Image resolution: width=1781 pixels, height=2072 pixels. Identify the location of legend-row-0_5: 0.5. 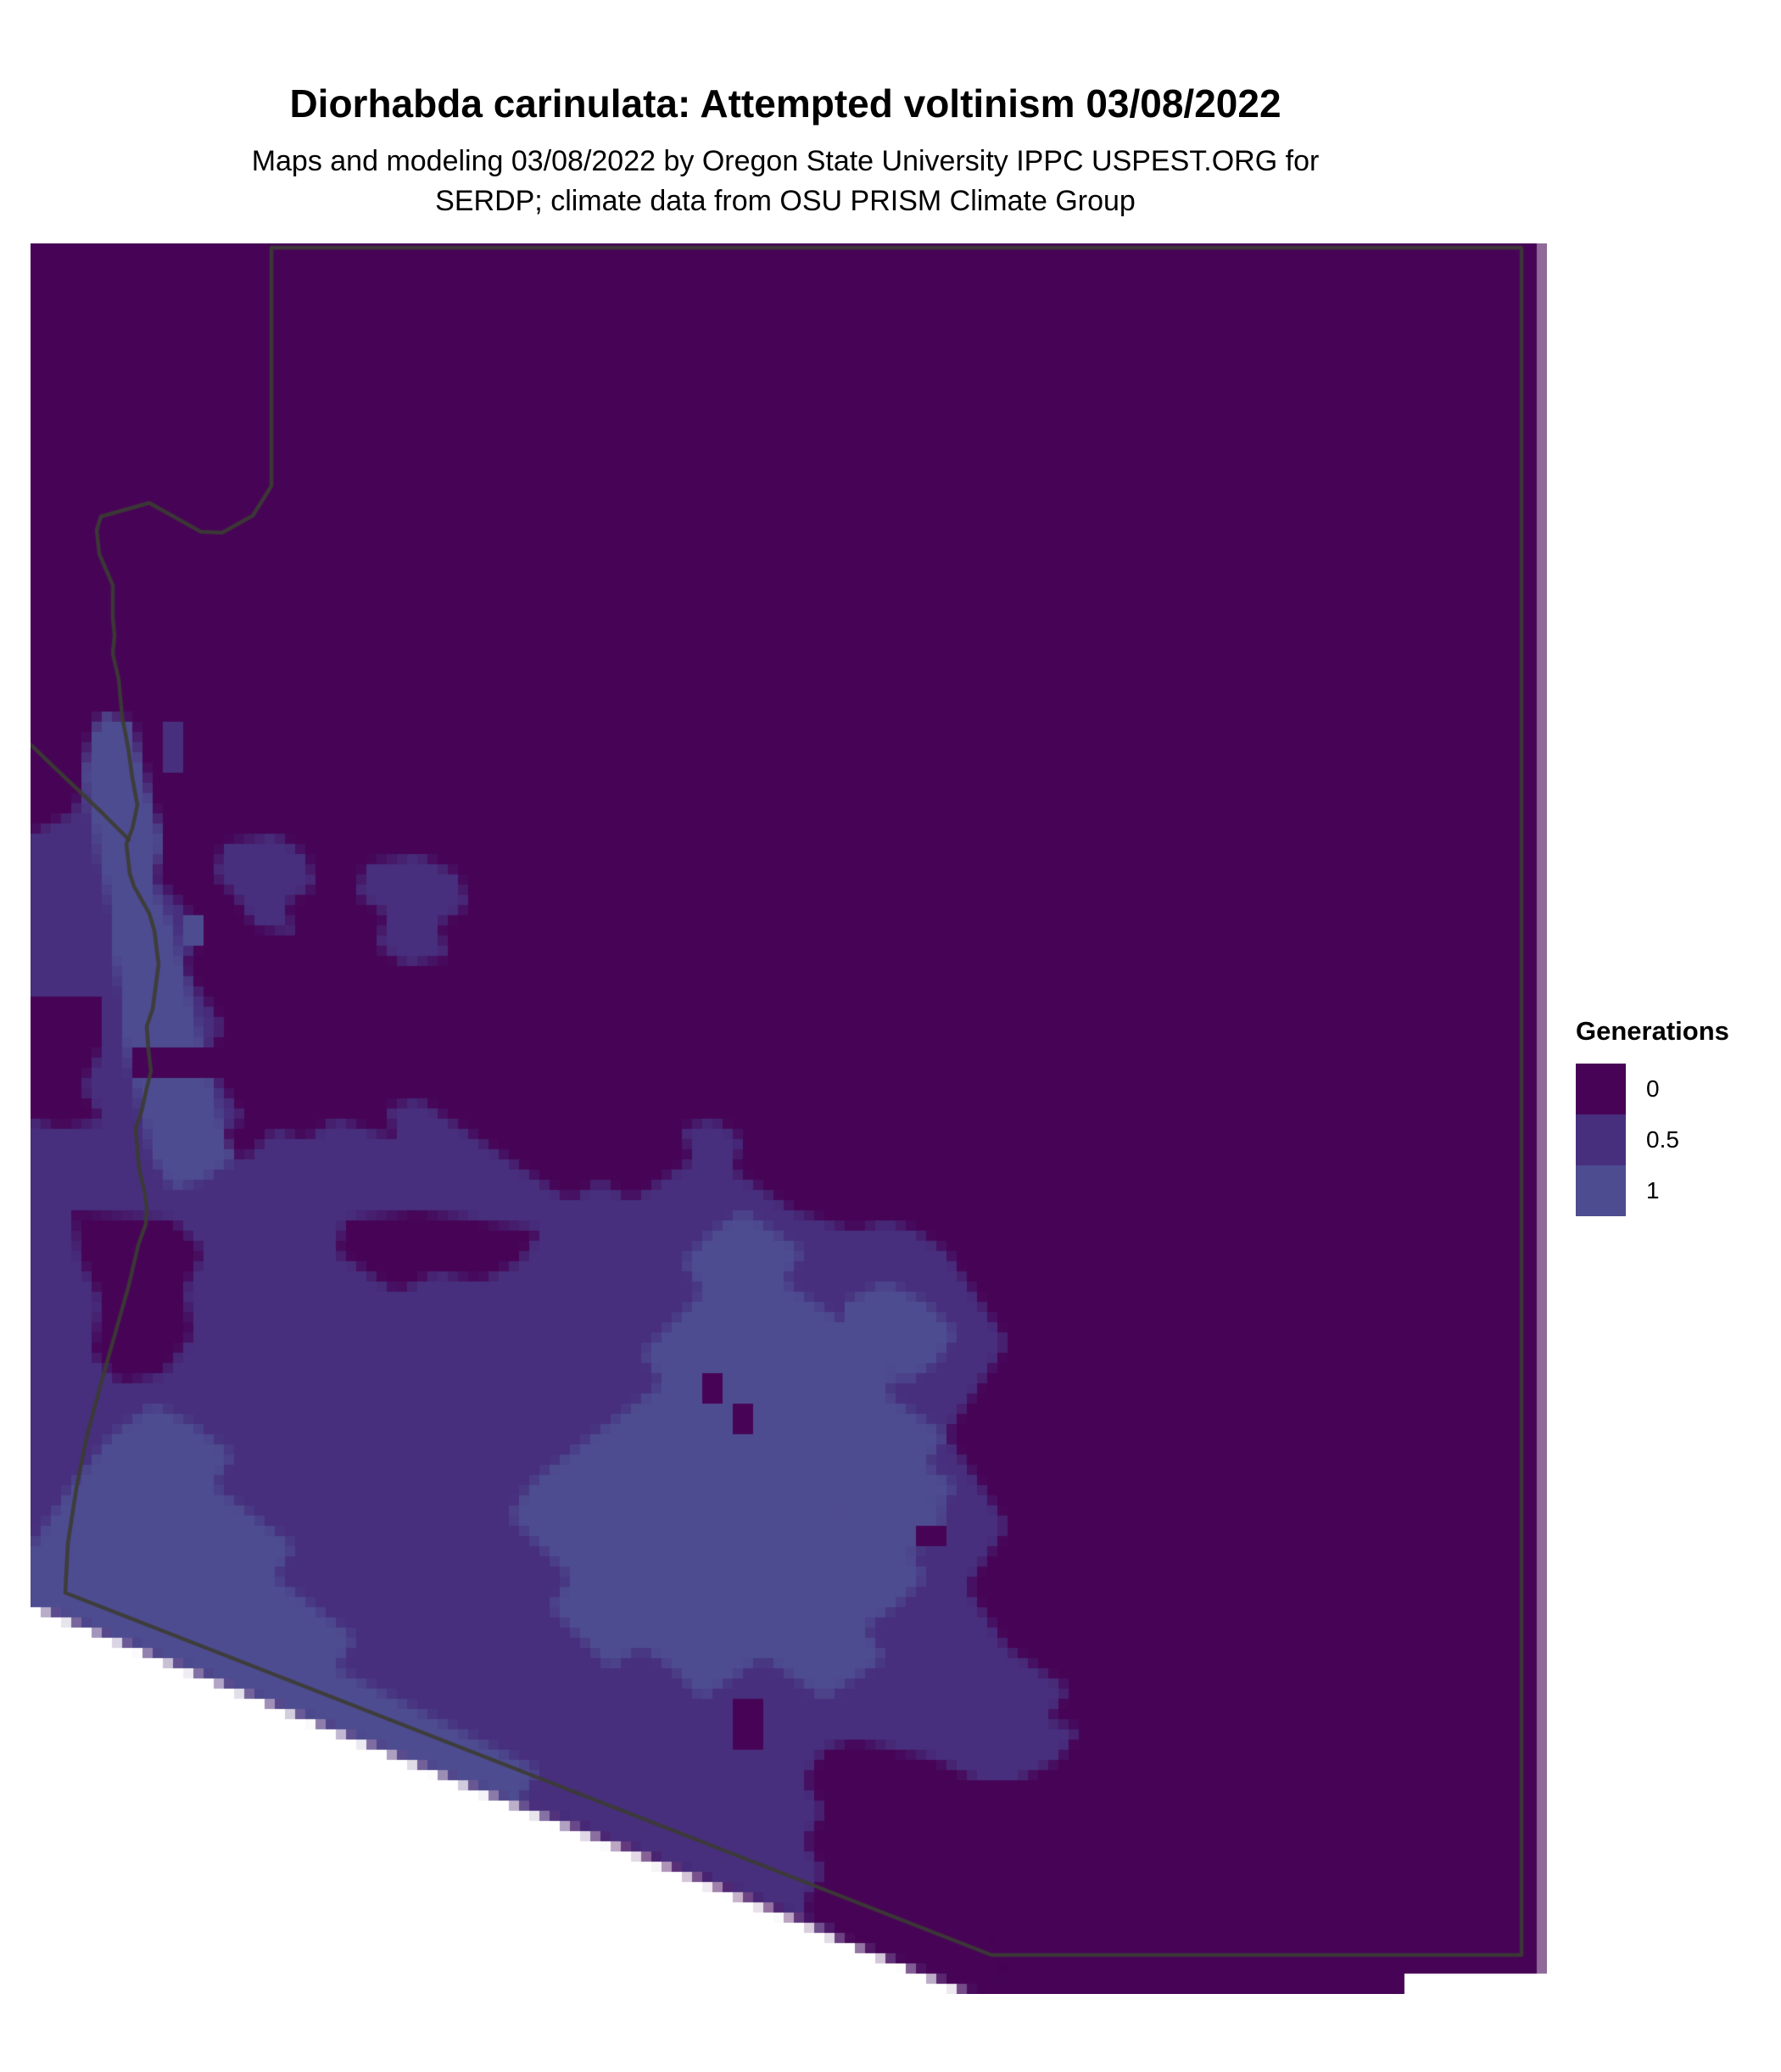
(1677, 1139).